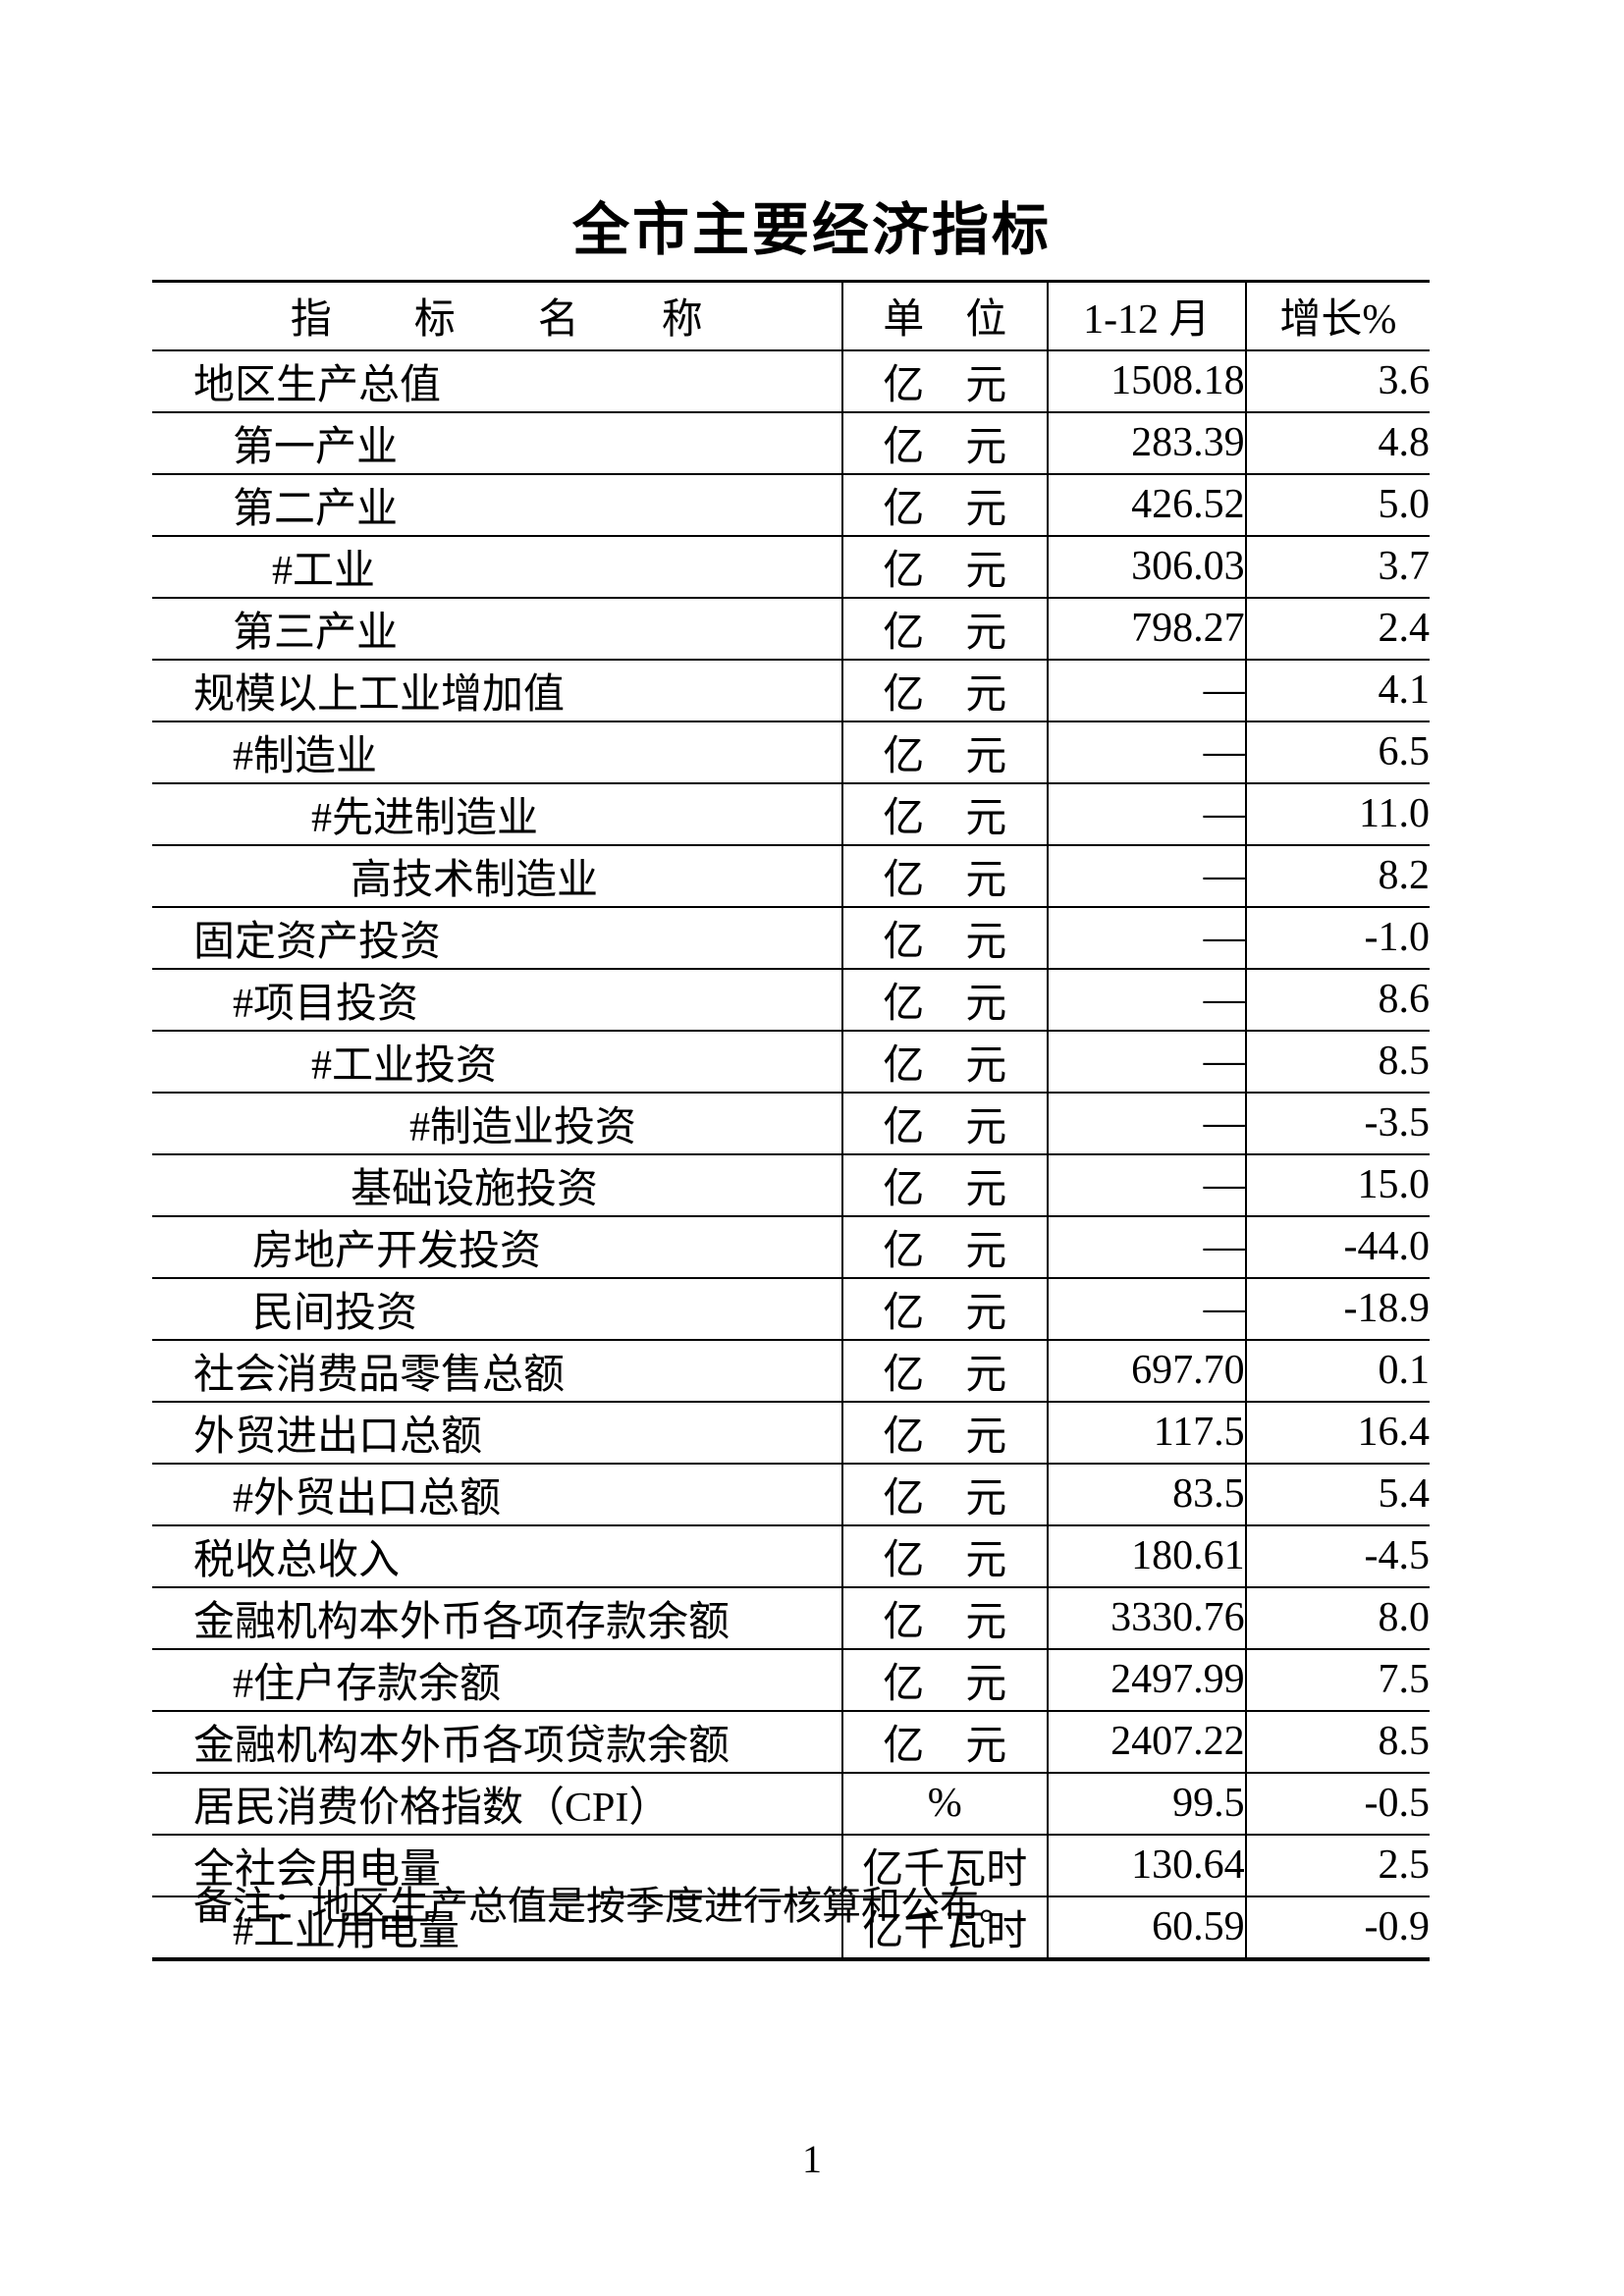 The image size is (1624, 2296). Describe the element at coordinates (811, 230) in the screenshot. I see `page-title: 全市主要经济指标` at that location.